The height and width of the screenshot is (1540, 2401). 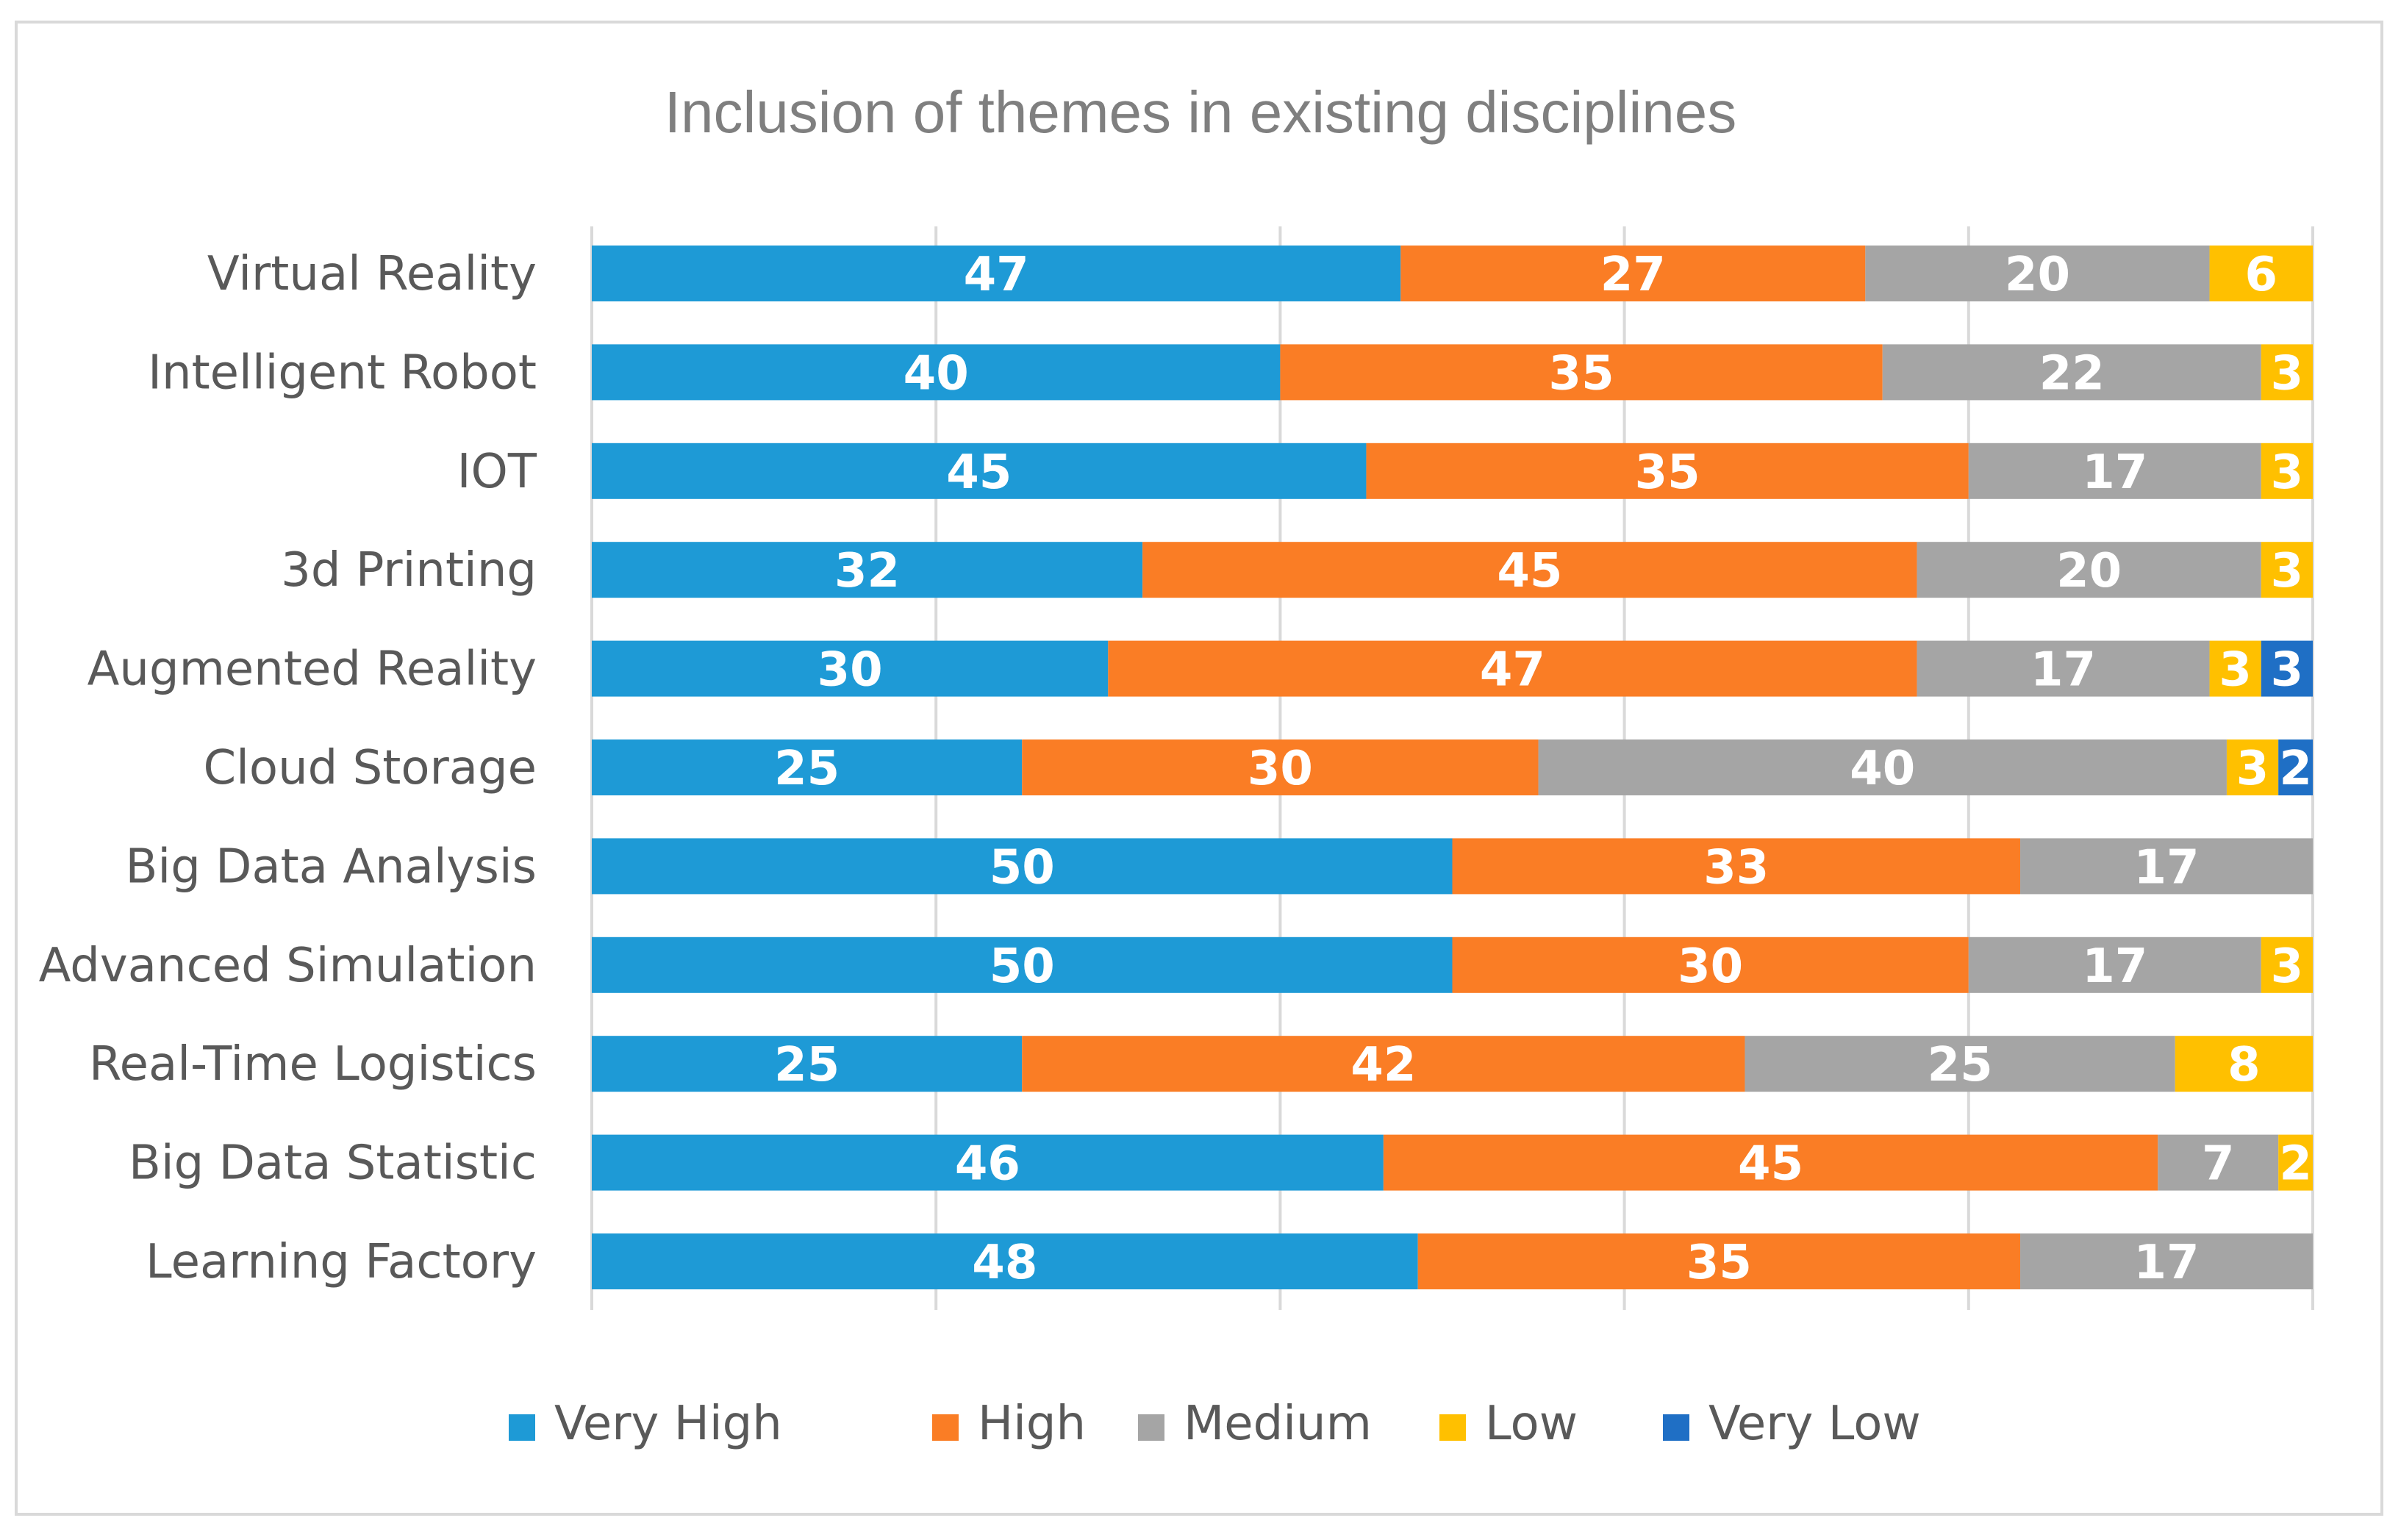 What do you see at coordinates (313, 1064) in the screenshot?
I see `category-label: Real-Time Logistics` at bounding box center [313, 1064].